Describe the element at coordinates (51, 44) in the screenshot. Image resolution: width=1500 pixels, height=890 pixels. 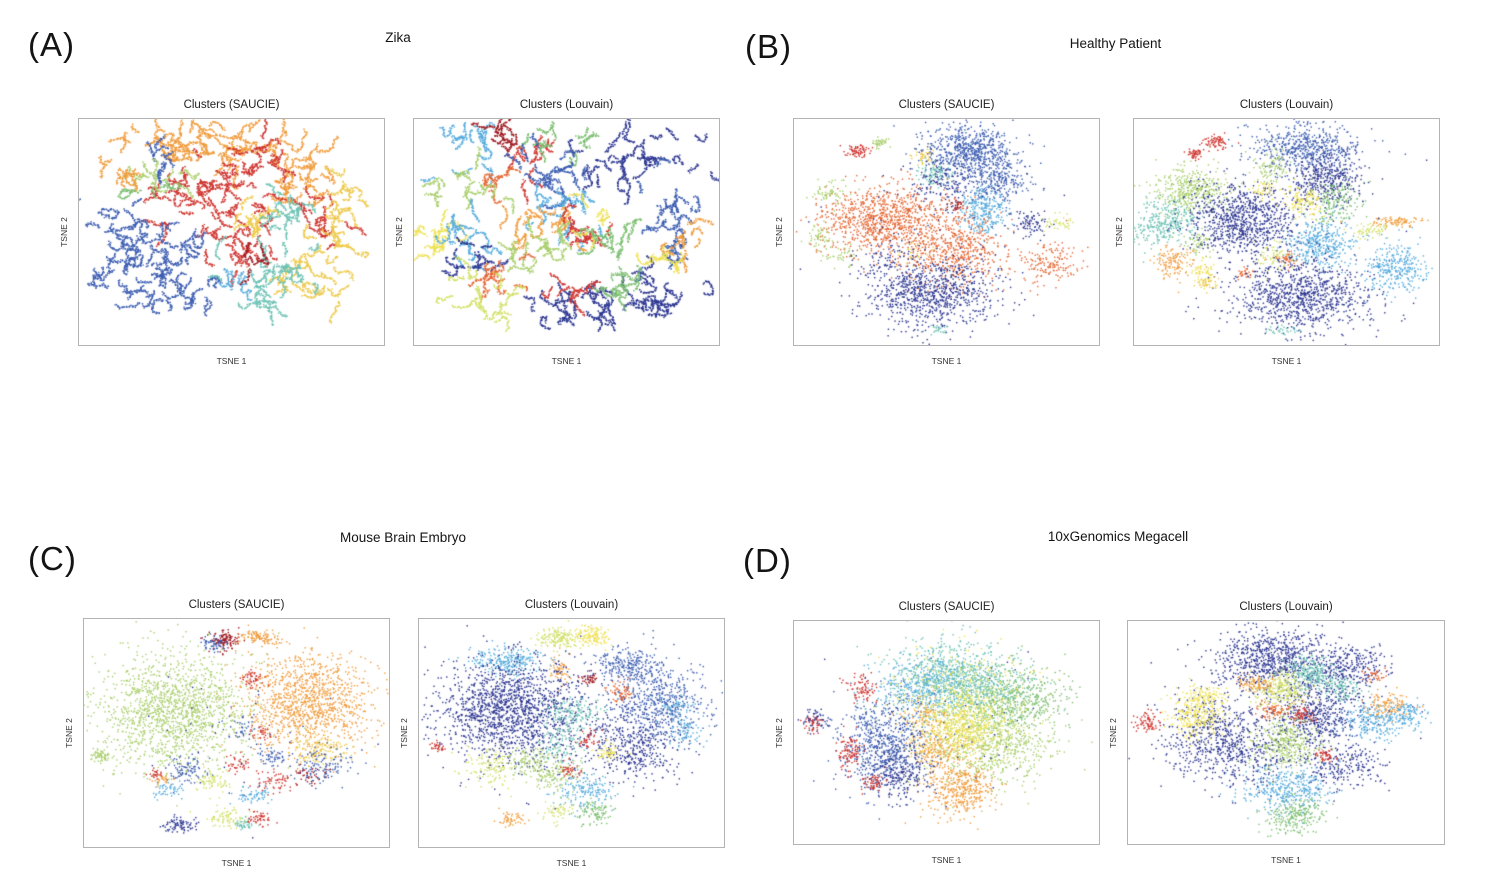
I see `panel-letter: (A)` at that location.